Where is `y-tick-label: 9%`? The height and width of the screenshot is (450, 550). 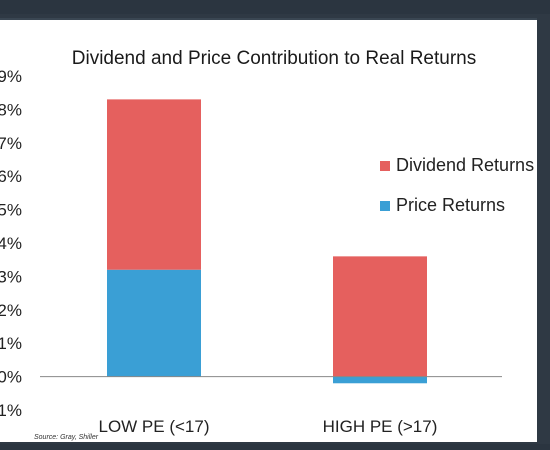 y-tick-label: 9% is located at coordinates (11, 76).